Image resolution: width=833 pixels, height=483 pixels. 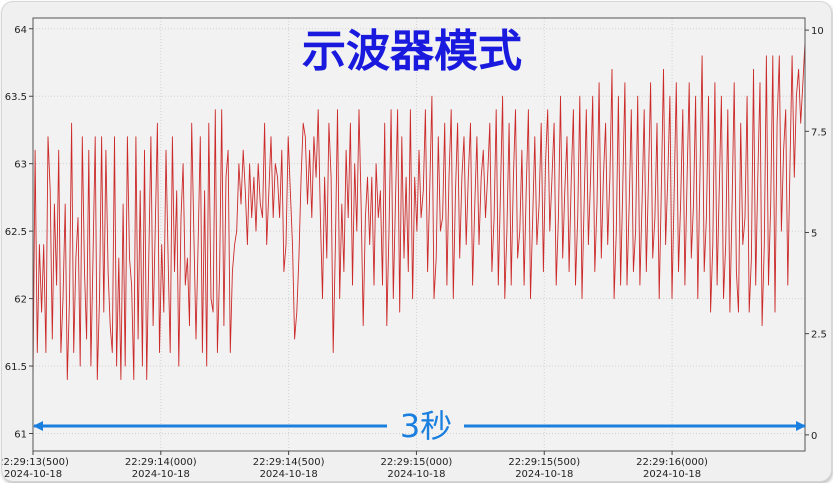 What do you see at coordinates (819, 132) in the screenshot?
I see `y2-tick-label: 7.5` at bounding box center [819, 132].